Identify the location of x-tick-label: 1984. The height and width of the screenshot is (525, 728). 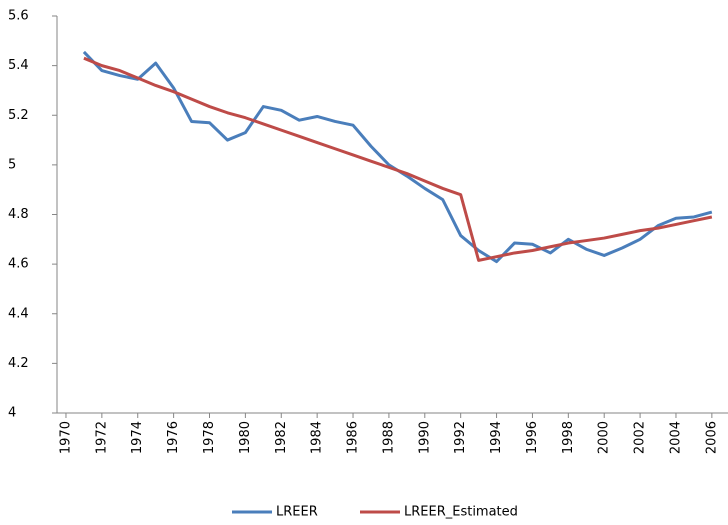
(317, 437).